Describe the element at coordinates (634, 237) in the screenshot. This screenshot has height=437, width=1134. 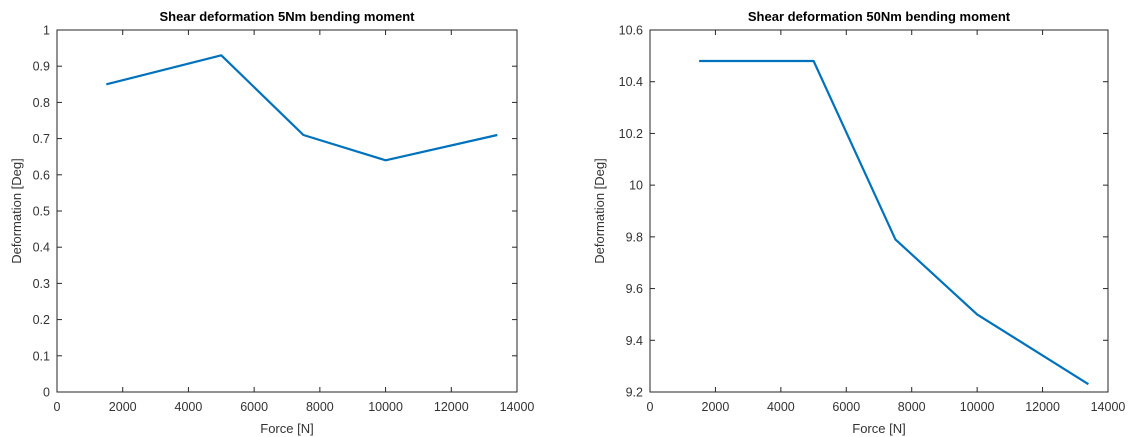
I see `y-tick-label: 9.8` at that location.